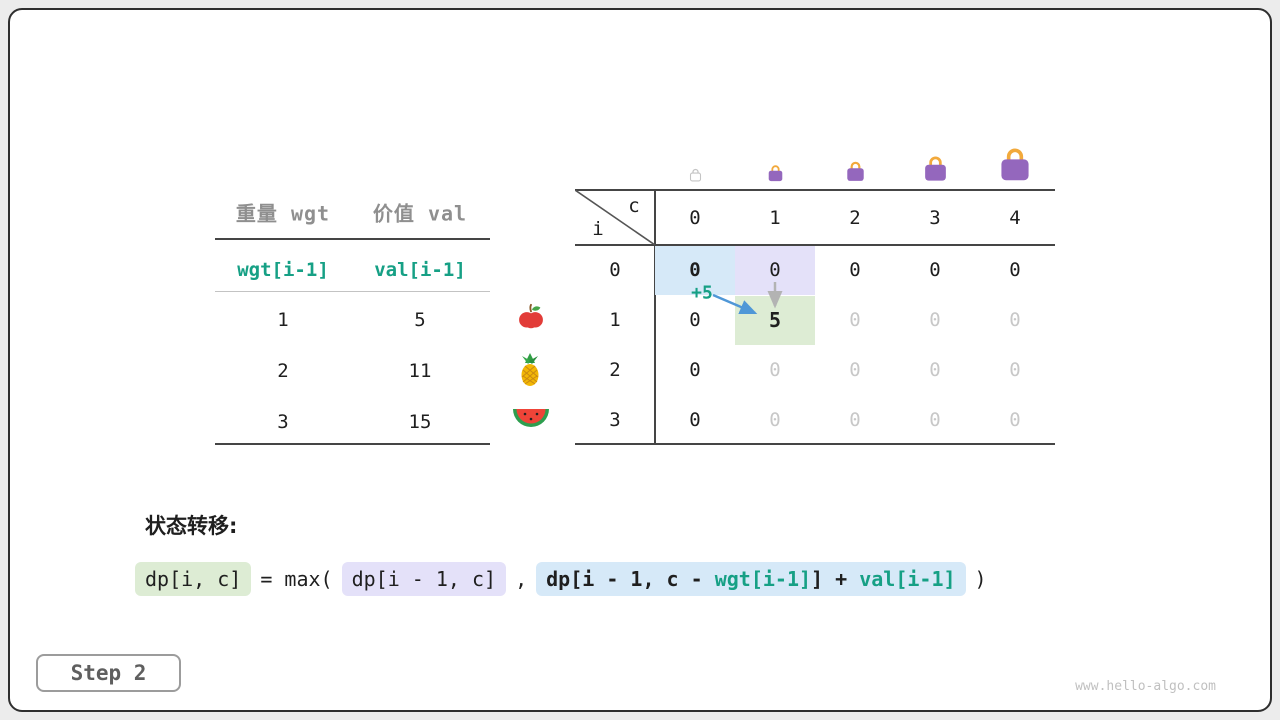 The width and height of the screenshot is (1280, 720). Describe the element at coordinates (420, 213) in the screenshot. I see `items-col-header-val: 价值 val` at that location.